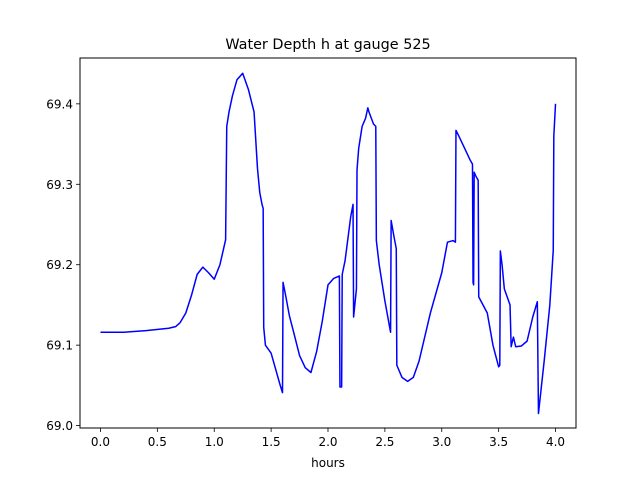  Describe the element at coordinates (498, 442) in the screenshot. I see `x-tick-label: 3.5` at that location.